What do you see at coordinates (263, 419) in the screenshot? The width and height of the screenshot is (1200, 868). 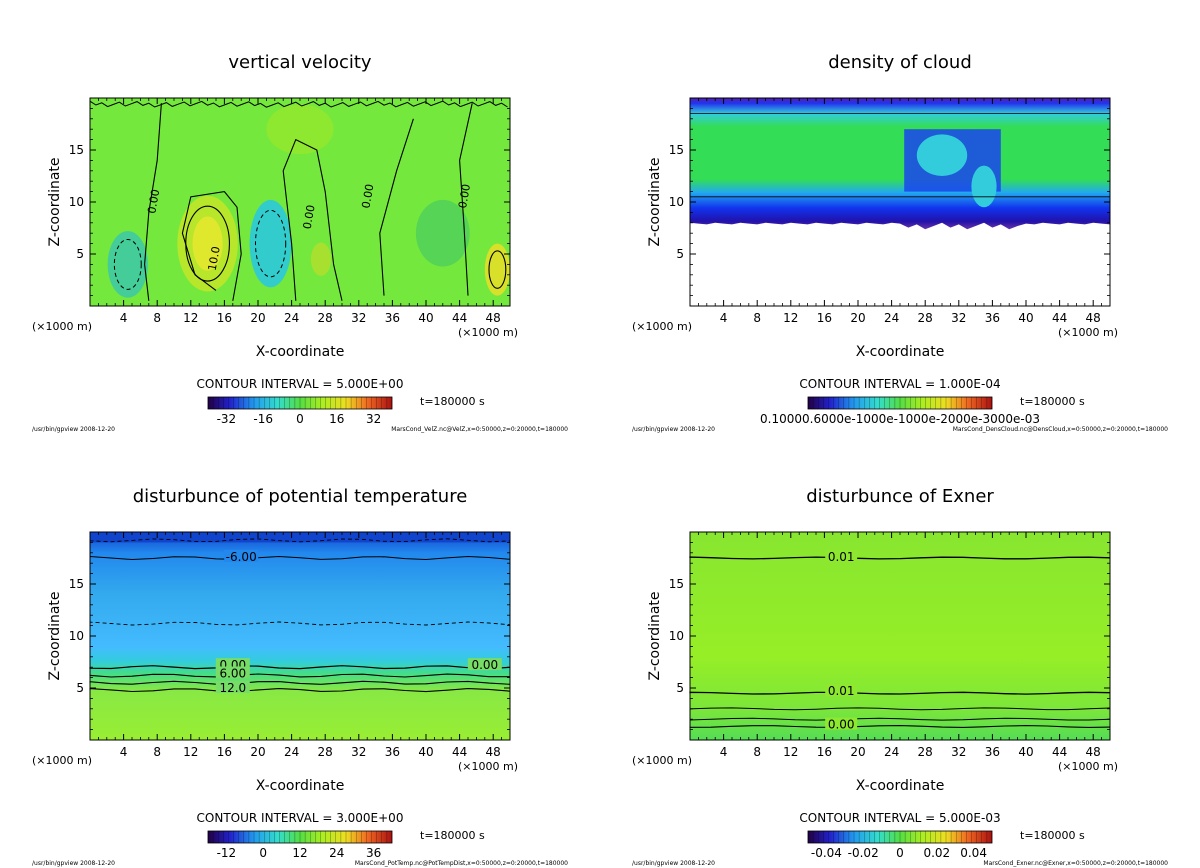 I see `colorbar-tick-label: -16` at bounding box center [263, 419].